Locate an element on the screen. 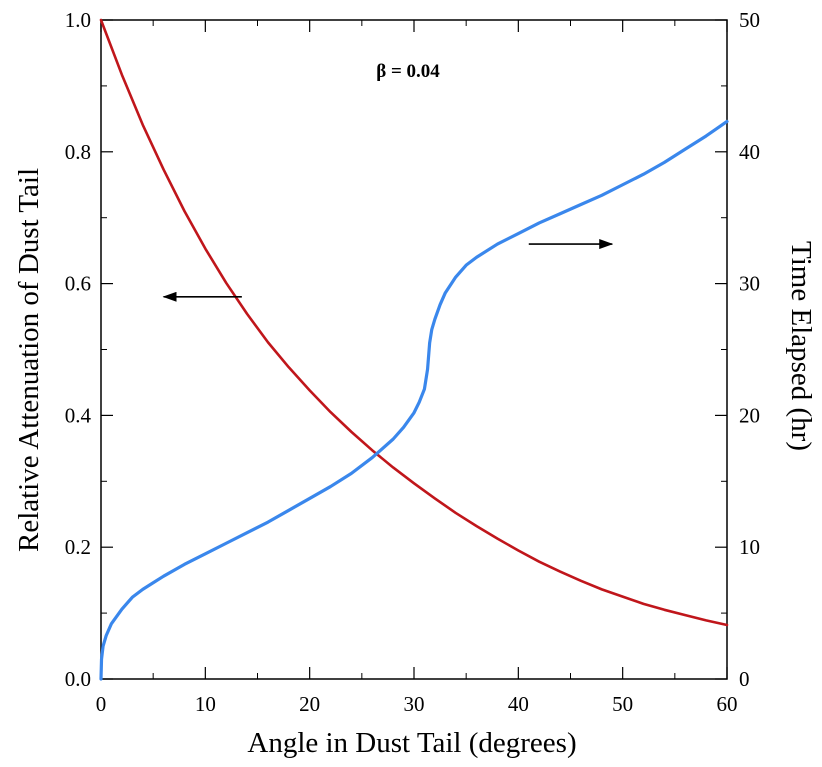  y-right-tick-label: 30 is located at coordinates (749, 284).